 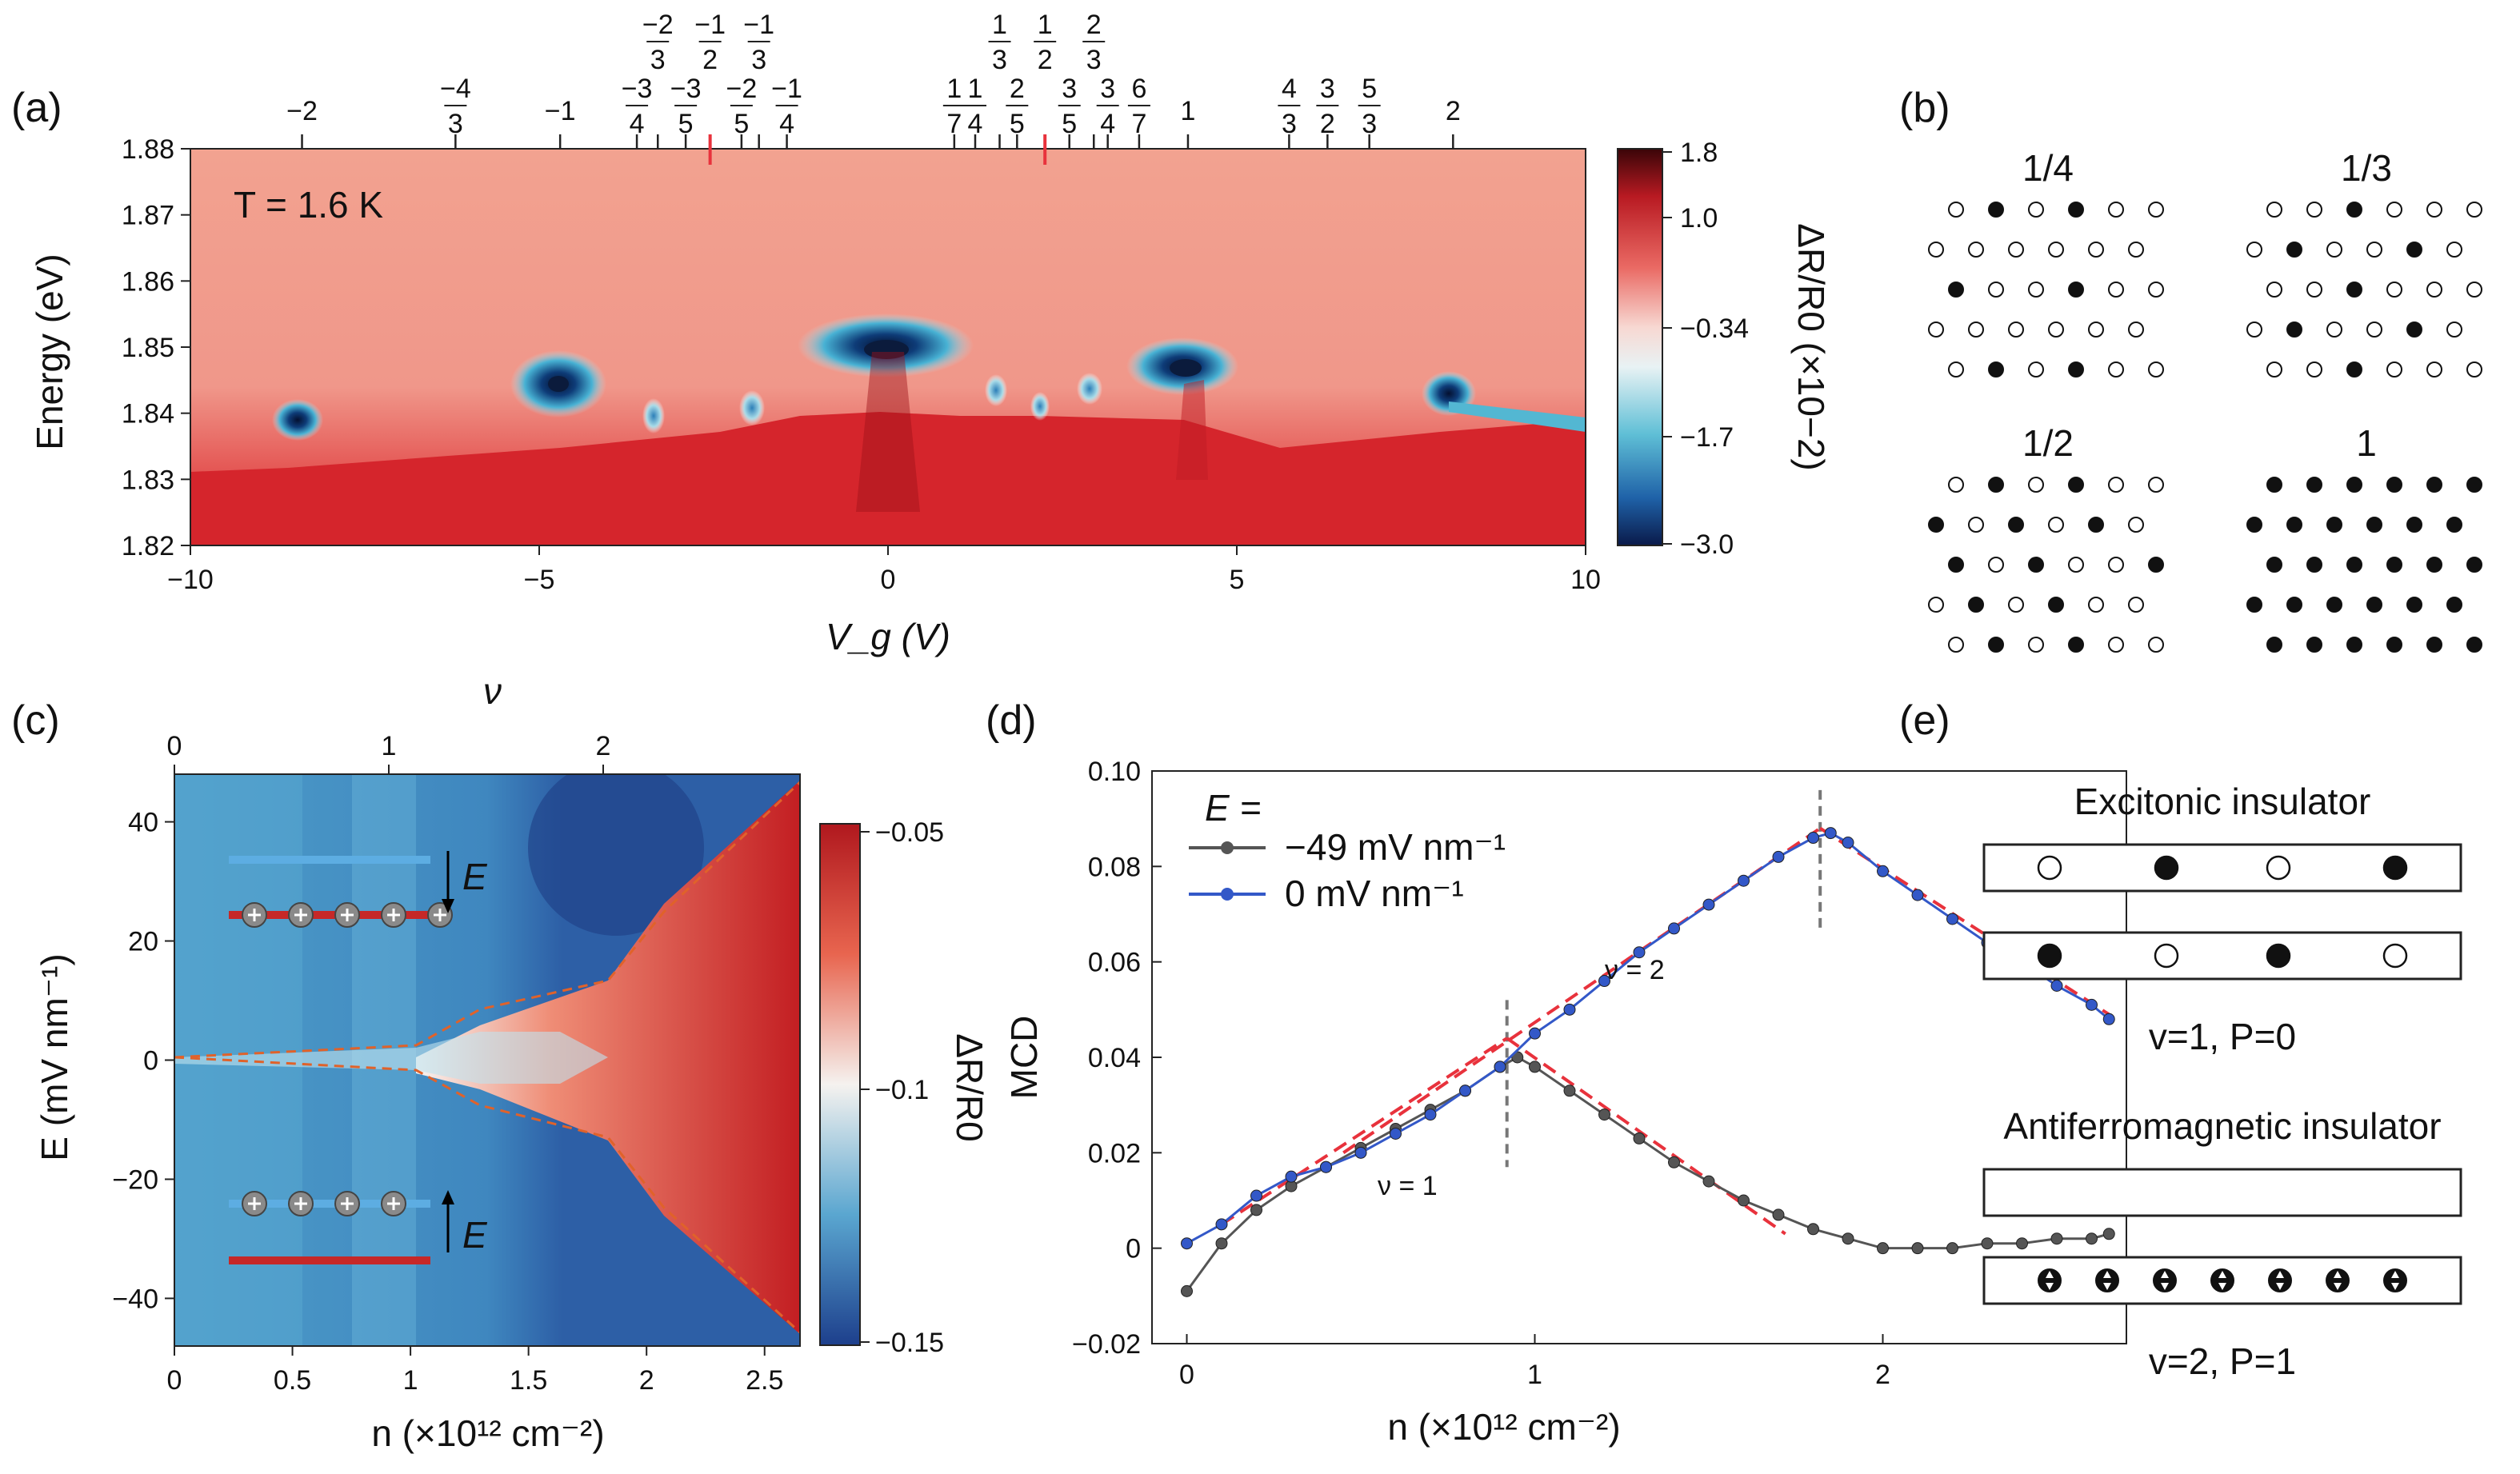 I want to click on panel-a-filling-num: −4, so click(x=455, y=89).